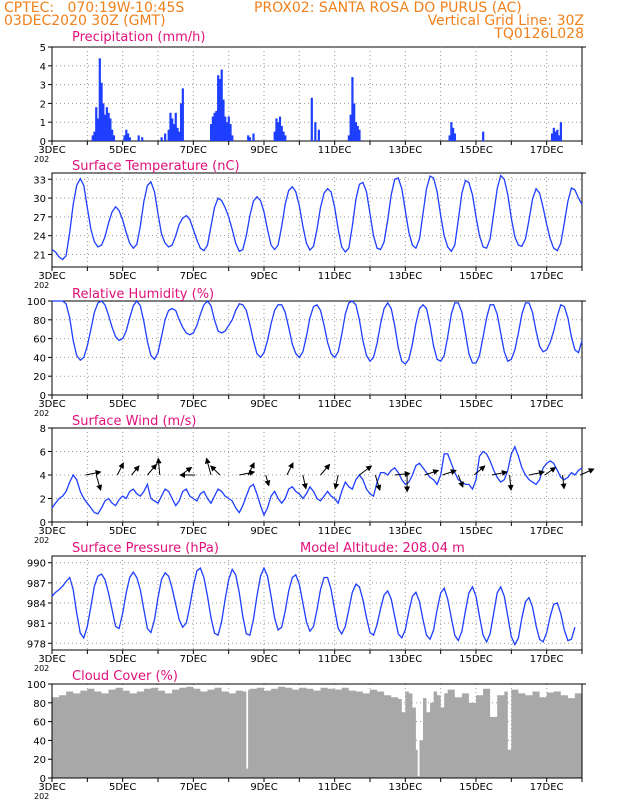  I want to click on header-station-name: PROX02: SANTA ROSA DO PURUS (AC), so click(388, 8).